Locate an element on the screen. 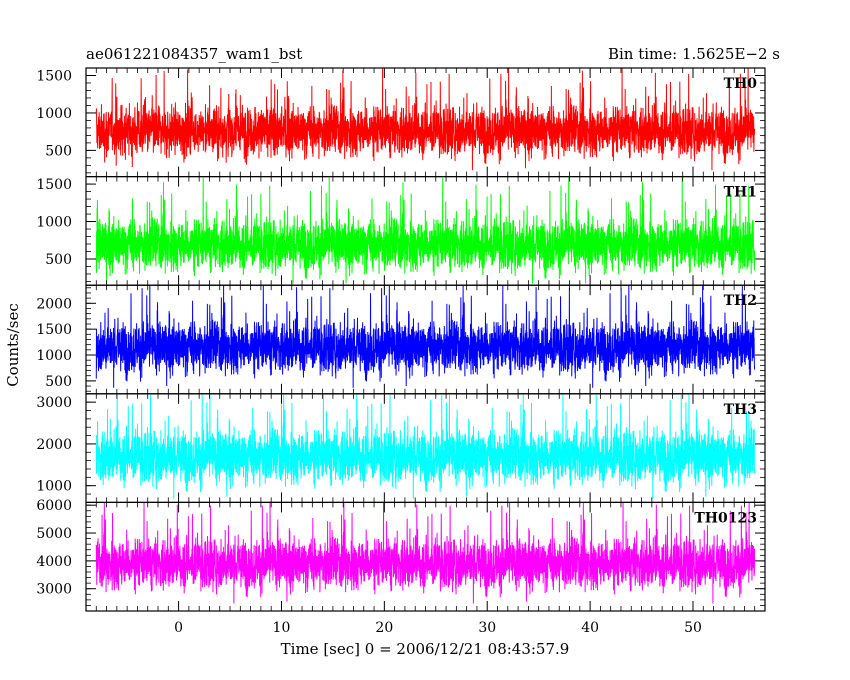 This screenshot has height=680, width=850. panel-label-th1: TH1 is located at coordinates (740, 193).